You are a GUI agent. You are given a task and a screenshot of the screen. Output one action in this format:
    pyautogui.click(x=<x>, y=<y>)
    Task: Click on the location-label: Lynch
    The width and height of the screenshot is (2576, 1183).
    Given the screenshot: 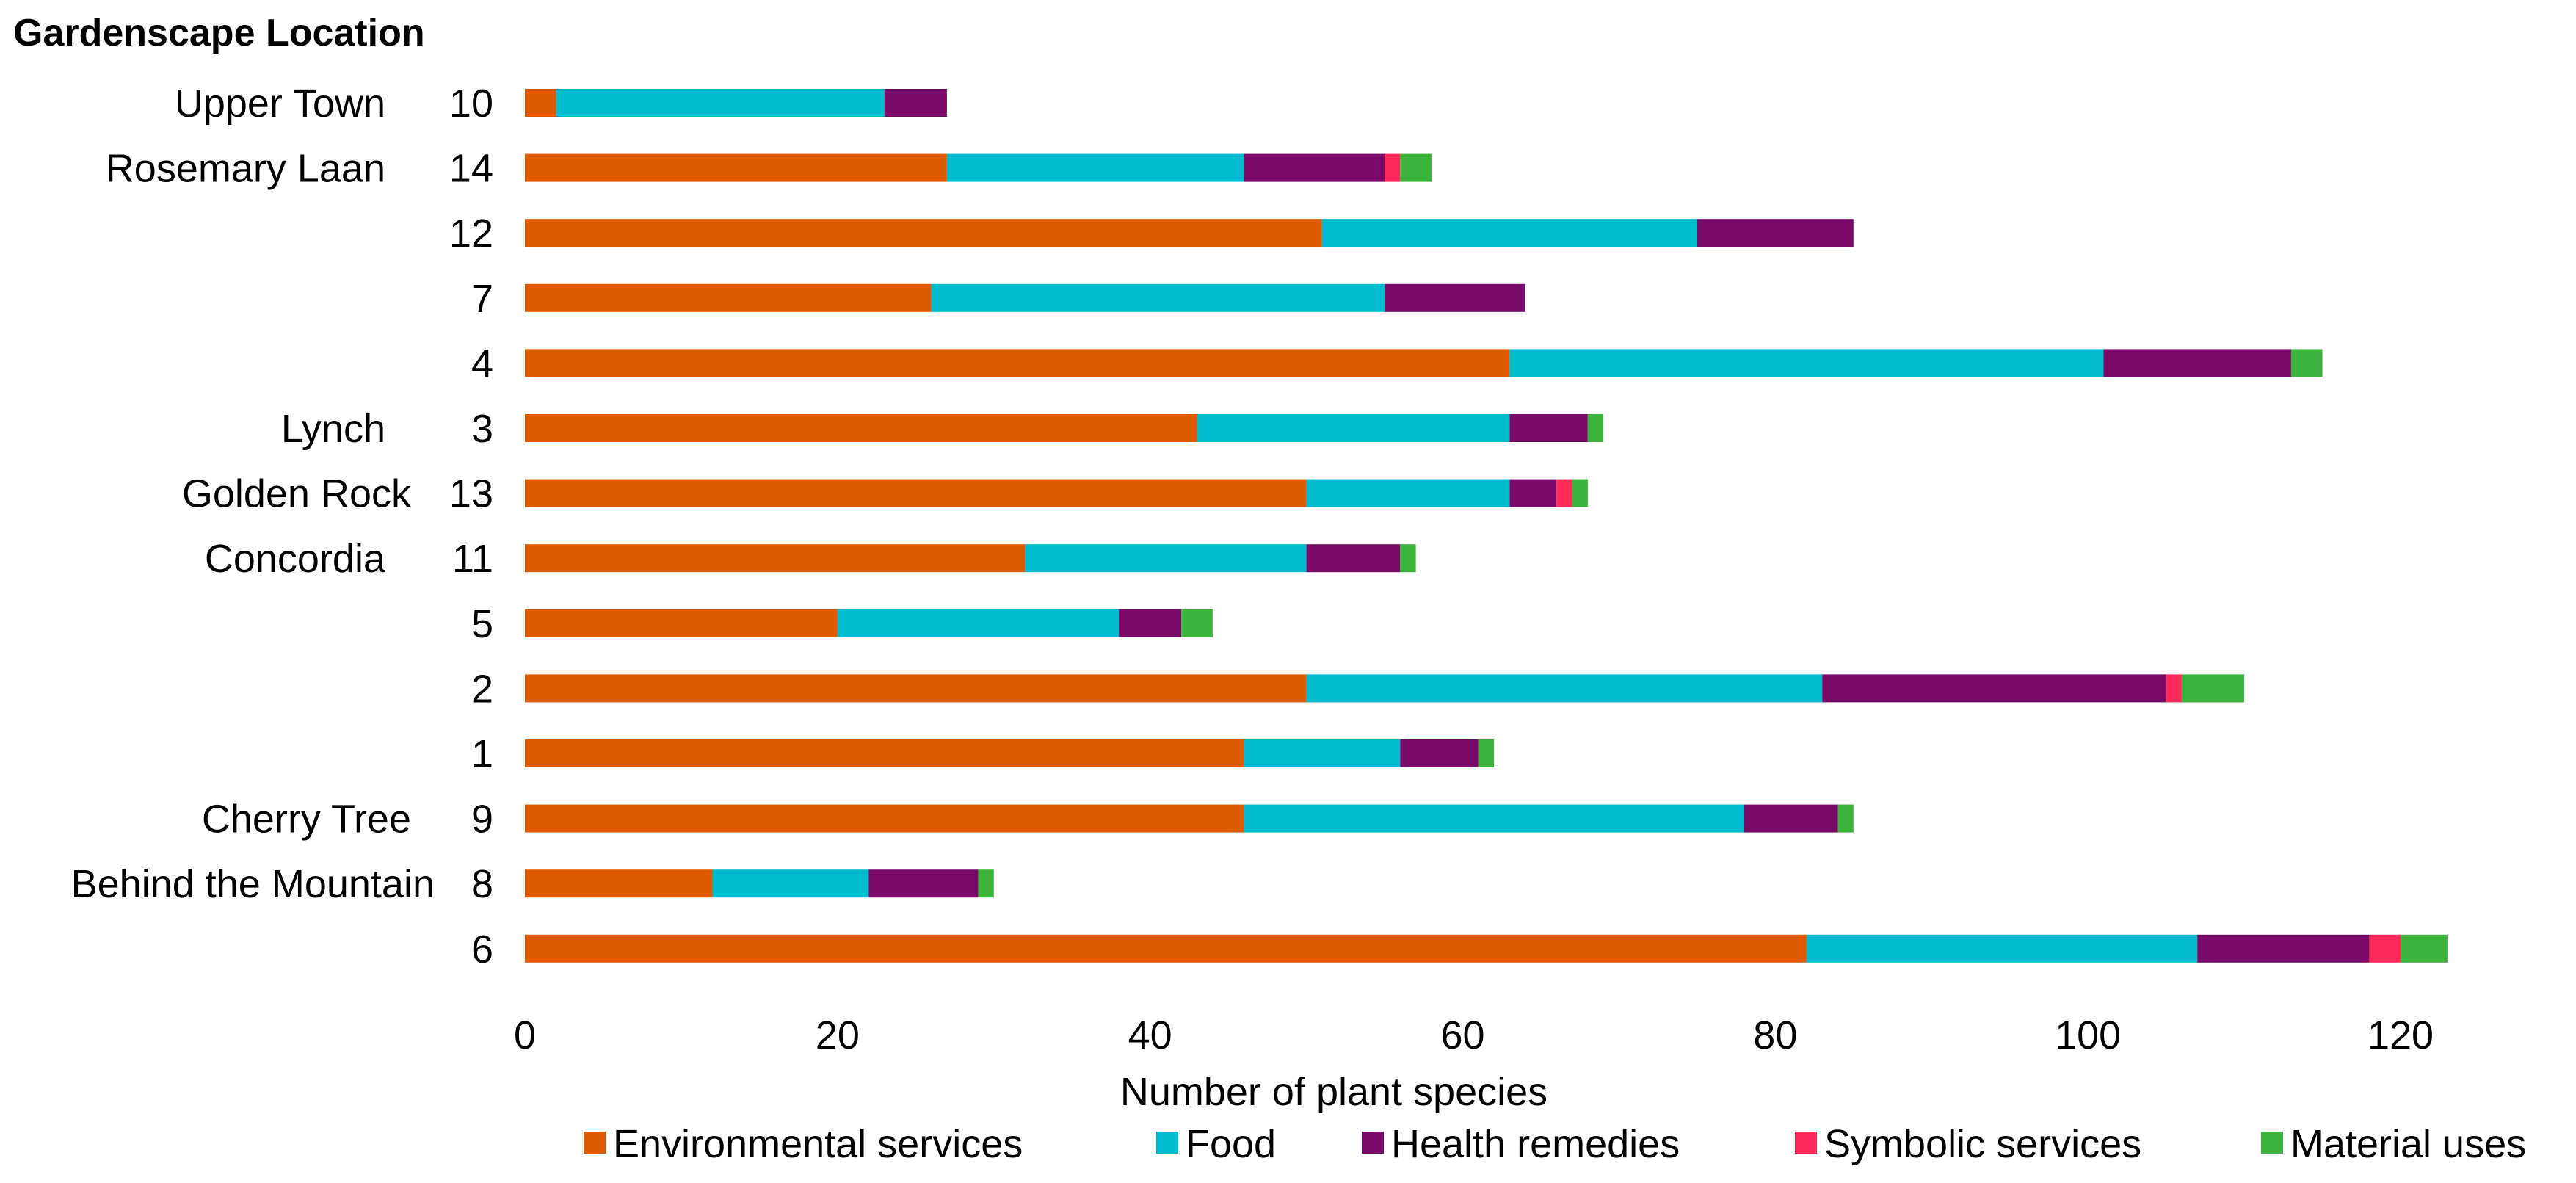 What is the action you would take?
    pyautogui.click(x=333, y=429)
    